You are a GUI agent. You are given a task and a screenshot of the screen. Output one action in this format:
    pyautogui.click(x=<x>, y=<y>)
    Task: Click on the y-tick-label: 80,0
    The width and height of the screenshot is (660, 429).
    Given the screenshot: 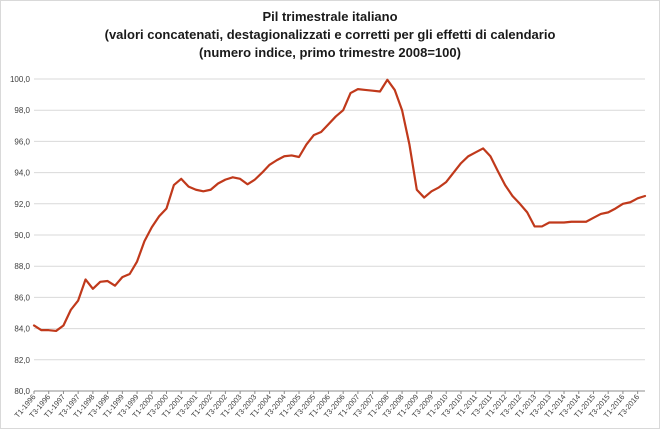 What is the action you would take?
    pyautogui.click(x=22, y=391)
    